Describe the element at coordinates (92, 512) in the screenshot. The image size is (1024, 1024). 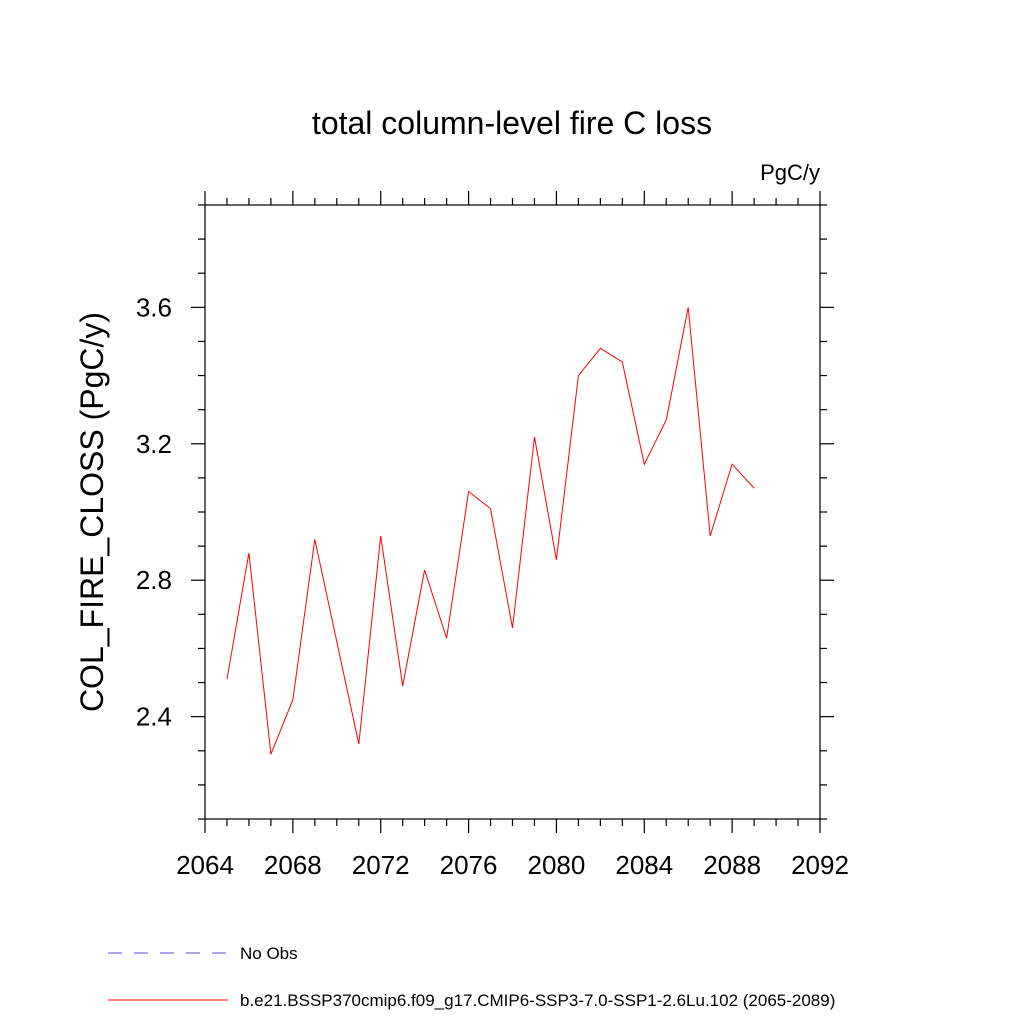
I see `y-axis-label: COL_FIRE_CLOSS (PgC/y)` at that location.